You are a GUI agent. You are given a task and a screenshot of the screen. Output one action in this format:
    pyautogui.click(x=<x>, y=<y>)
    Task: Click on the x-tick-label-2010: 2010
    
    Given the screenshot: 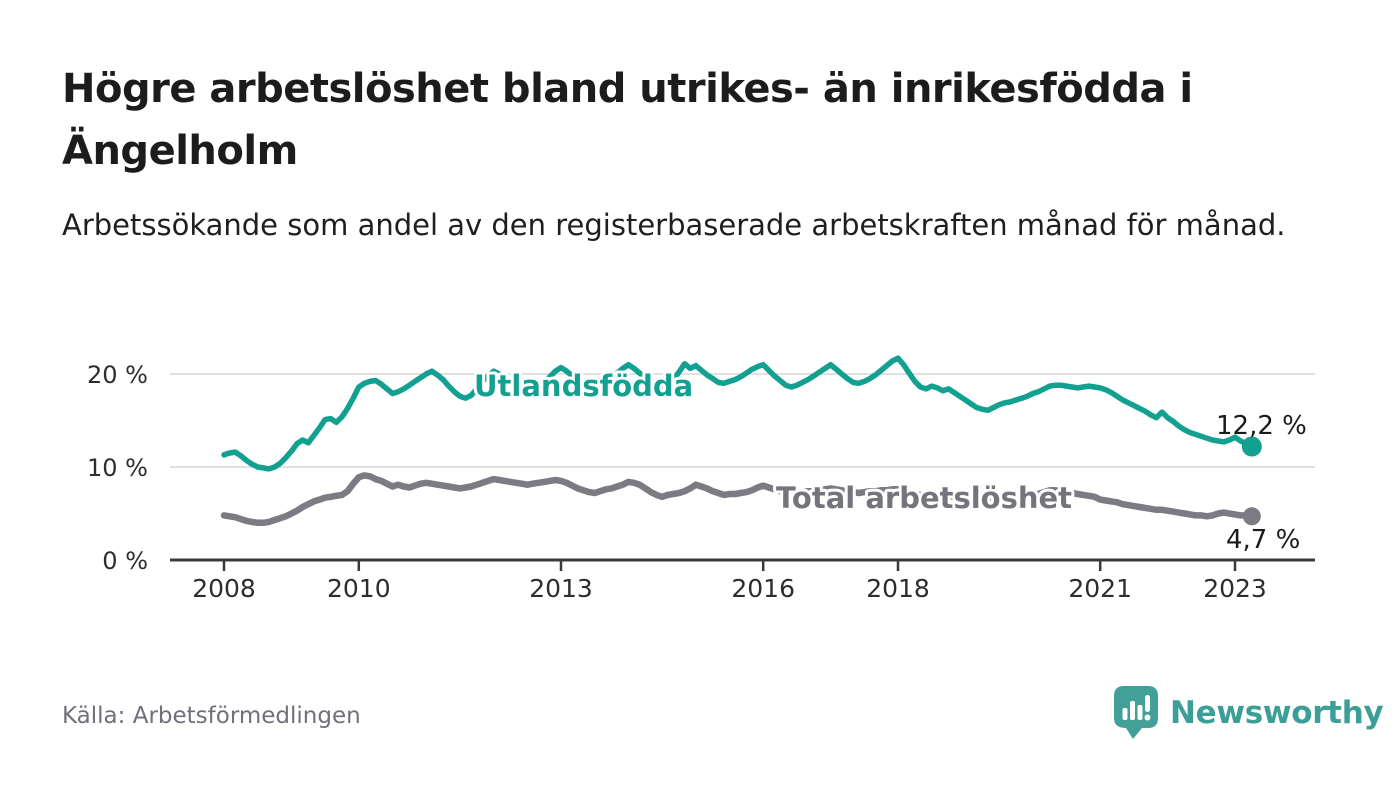 What is the action you would take?
    pyautogui.click(x=359, y=588)
    